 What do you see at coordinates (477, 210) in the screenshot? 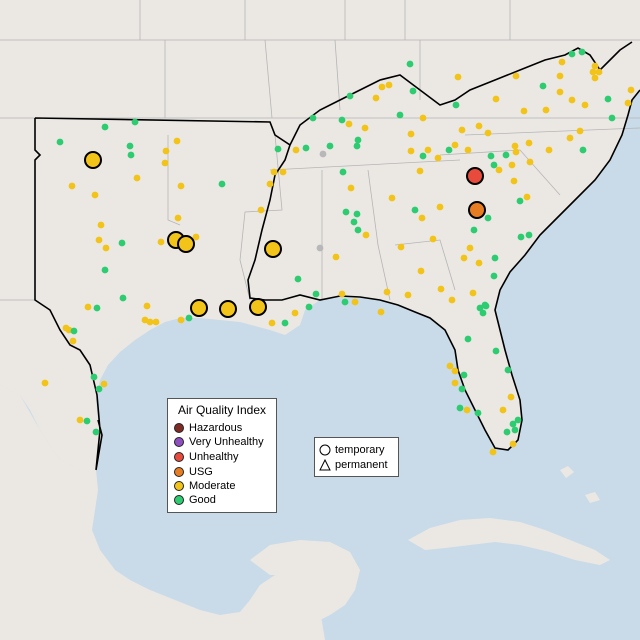
I see `monitor-circle-usg` at bounding box center [477, 210].